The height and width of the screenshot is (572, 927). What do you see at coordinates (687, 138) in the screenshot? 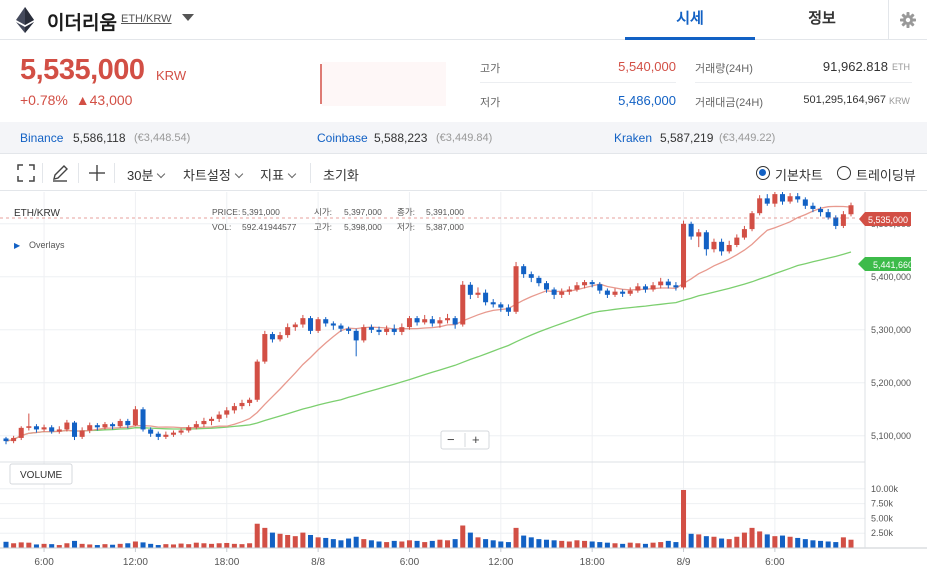
I see `exchange-price-kraken: 5,587,219` at bounding box center [687, 138].